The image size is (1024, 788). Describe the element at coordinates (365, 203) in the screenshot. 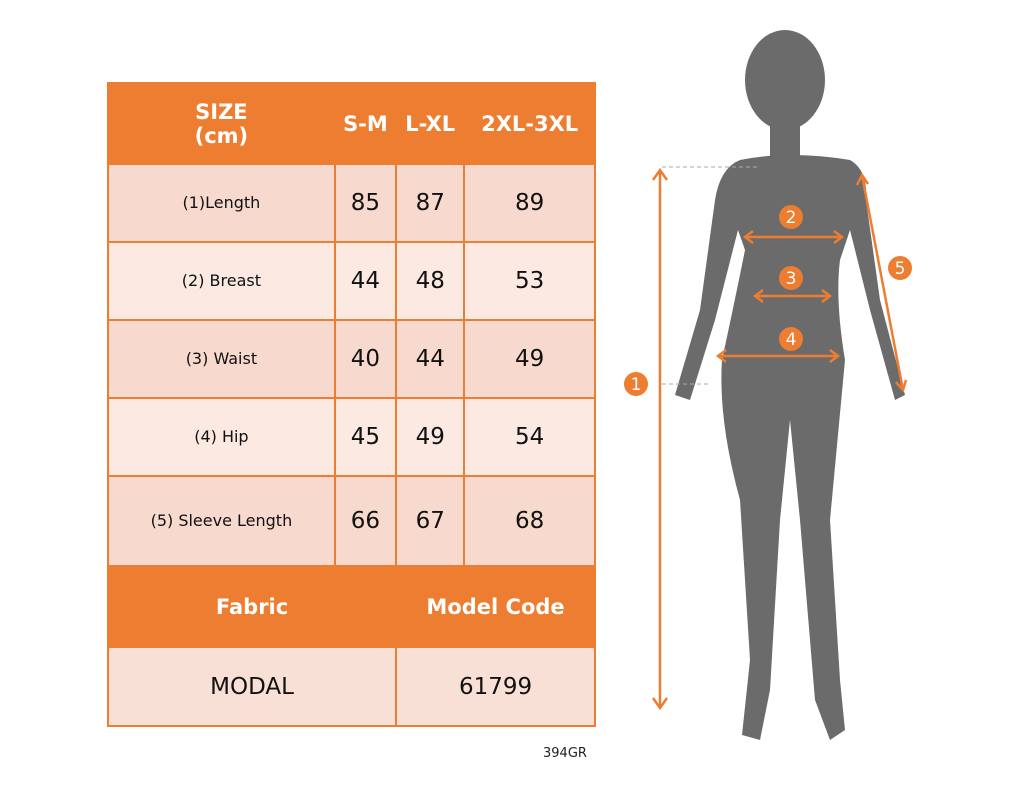

I see `cell: 85` at that location.